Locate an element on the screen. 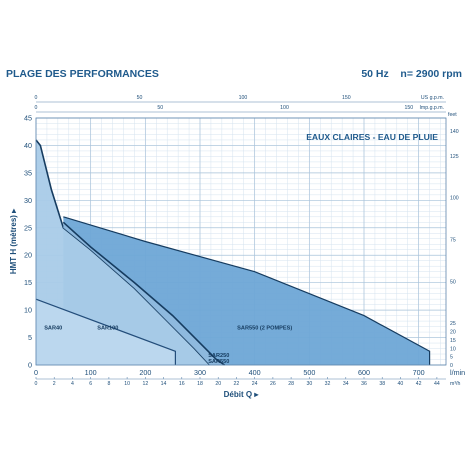 Image resolution: width=470 pixels, height=470 pixels. m3h-tick-label: 18 is located at coordinates (200, 384).